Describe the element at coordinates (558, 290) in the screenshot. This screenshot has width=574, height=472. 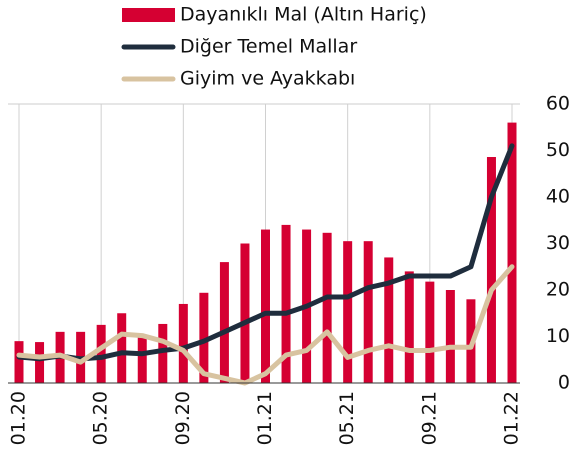
I see `y-tick-label: 20` at that location.